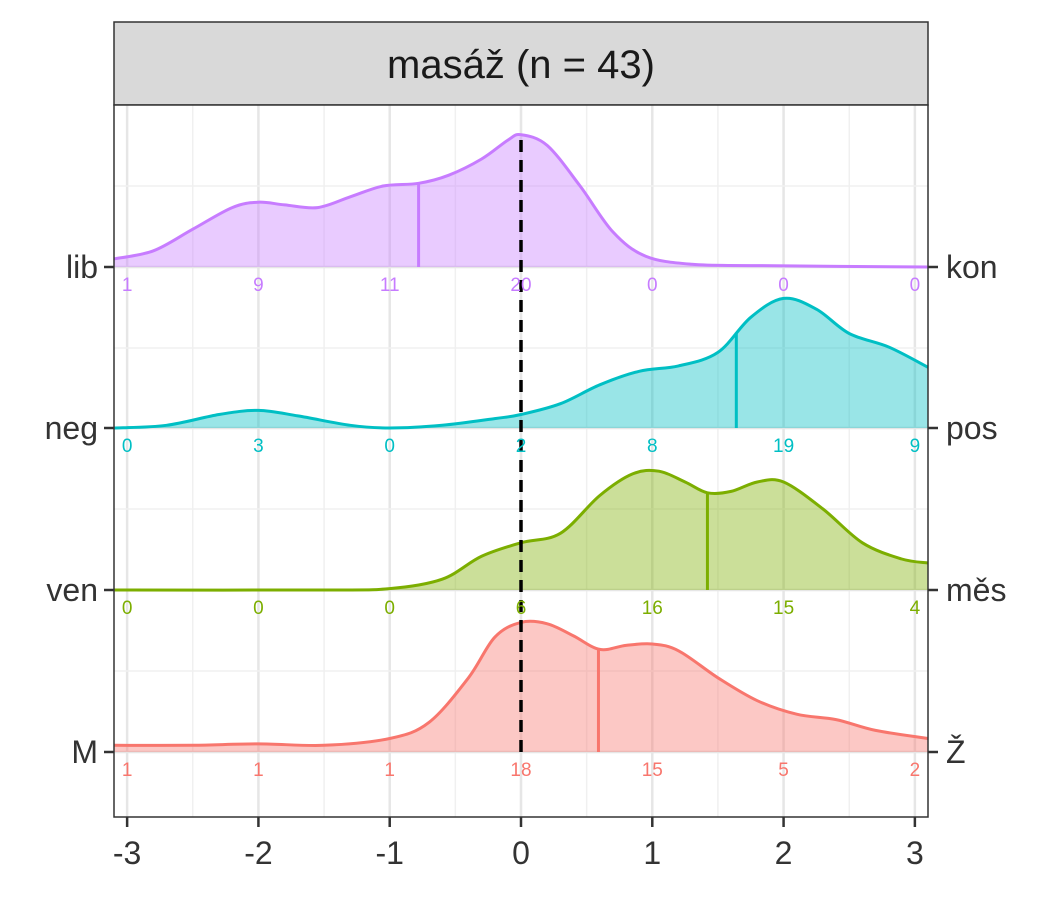 Image resolution: width=1050 pixels, height=900 pixels. What do you see at coordinates (71, 428) in the screenshot?
I see `left-axis-label: neg` at bounding box center [71, 428].